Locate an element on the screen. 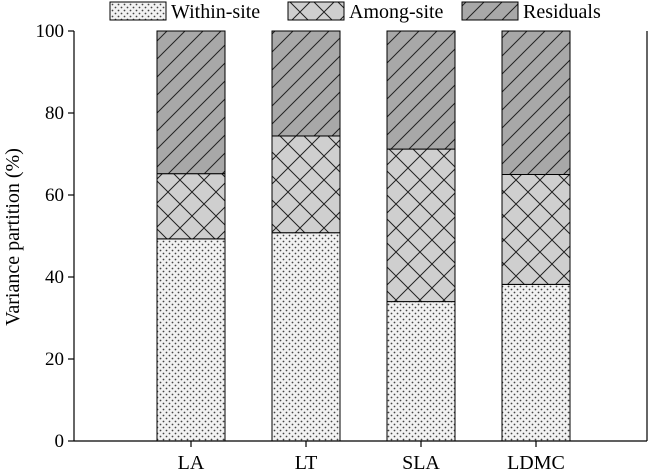 The height and width of the screenshot is (473, 650). y-tick-label-20: 20 is located at coordinates (54, 359).